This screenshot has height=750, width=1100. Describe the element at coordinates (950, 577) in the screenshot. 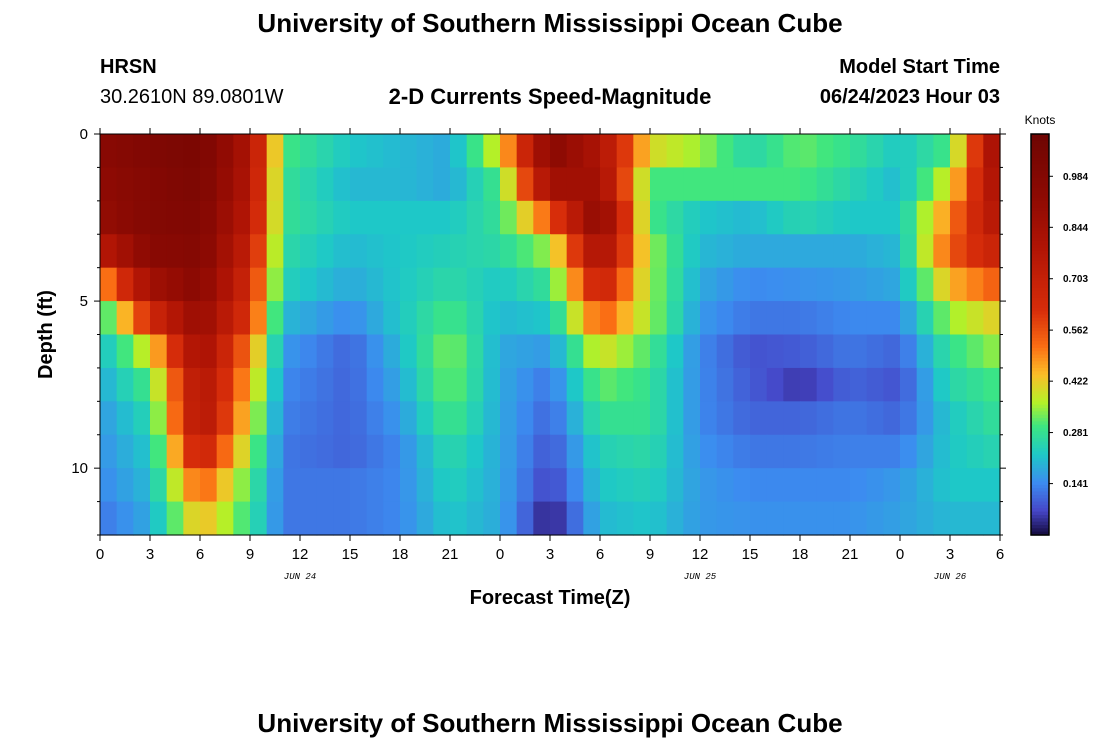

I see `date-label: JUN 26` at that location.